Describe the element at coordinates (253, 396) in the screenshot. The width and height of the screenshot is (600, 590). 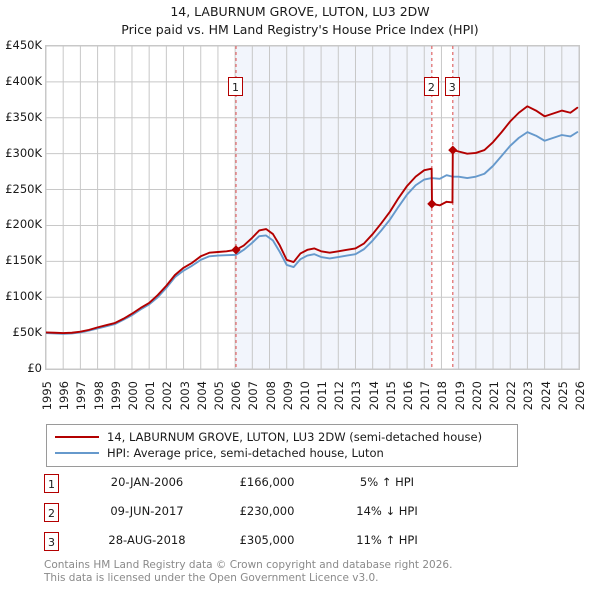
I see `x-tick-label: 2007` at that location.